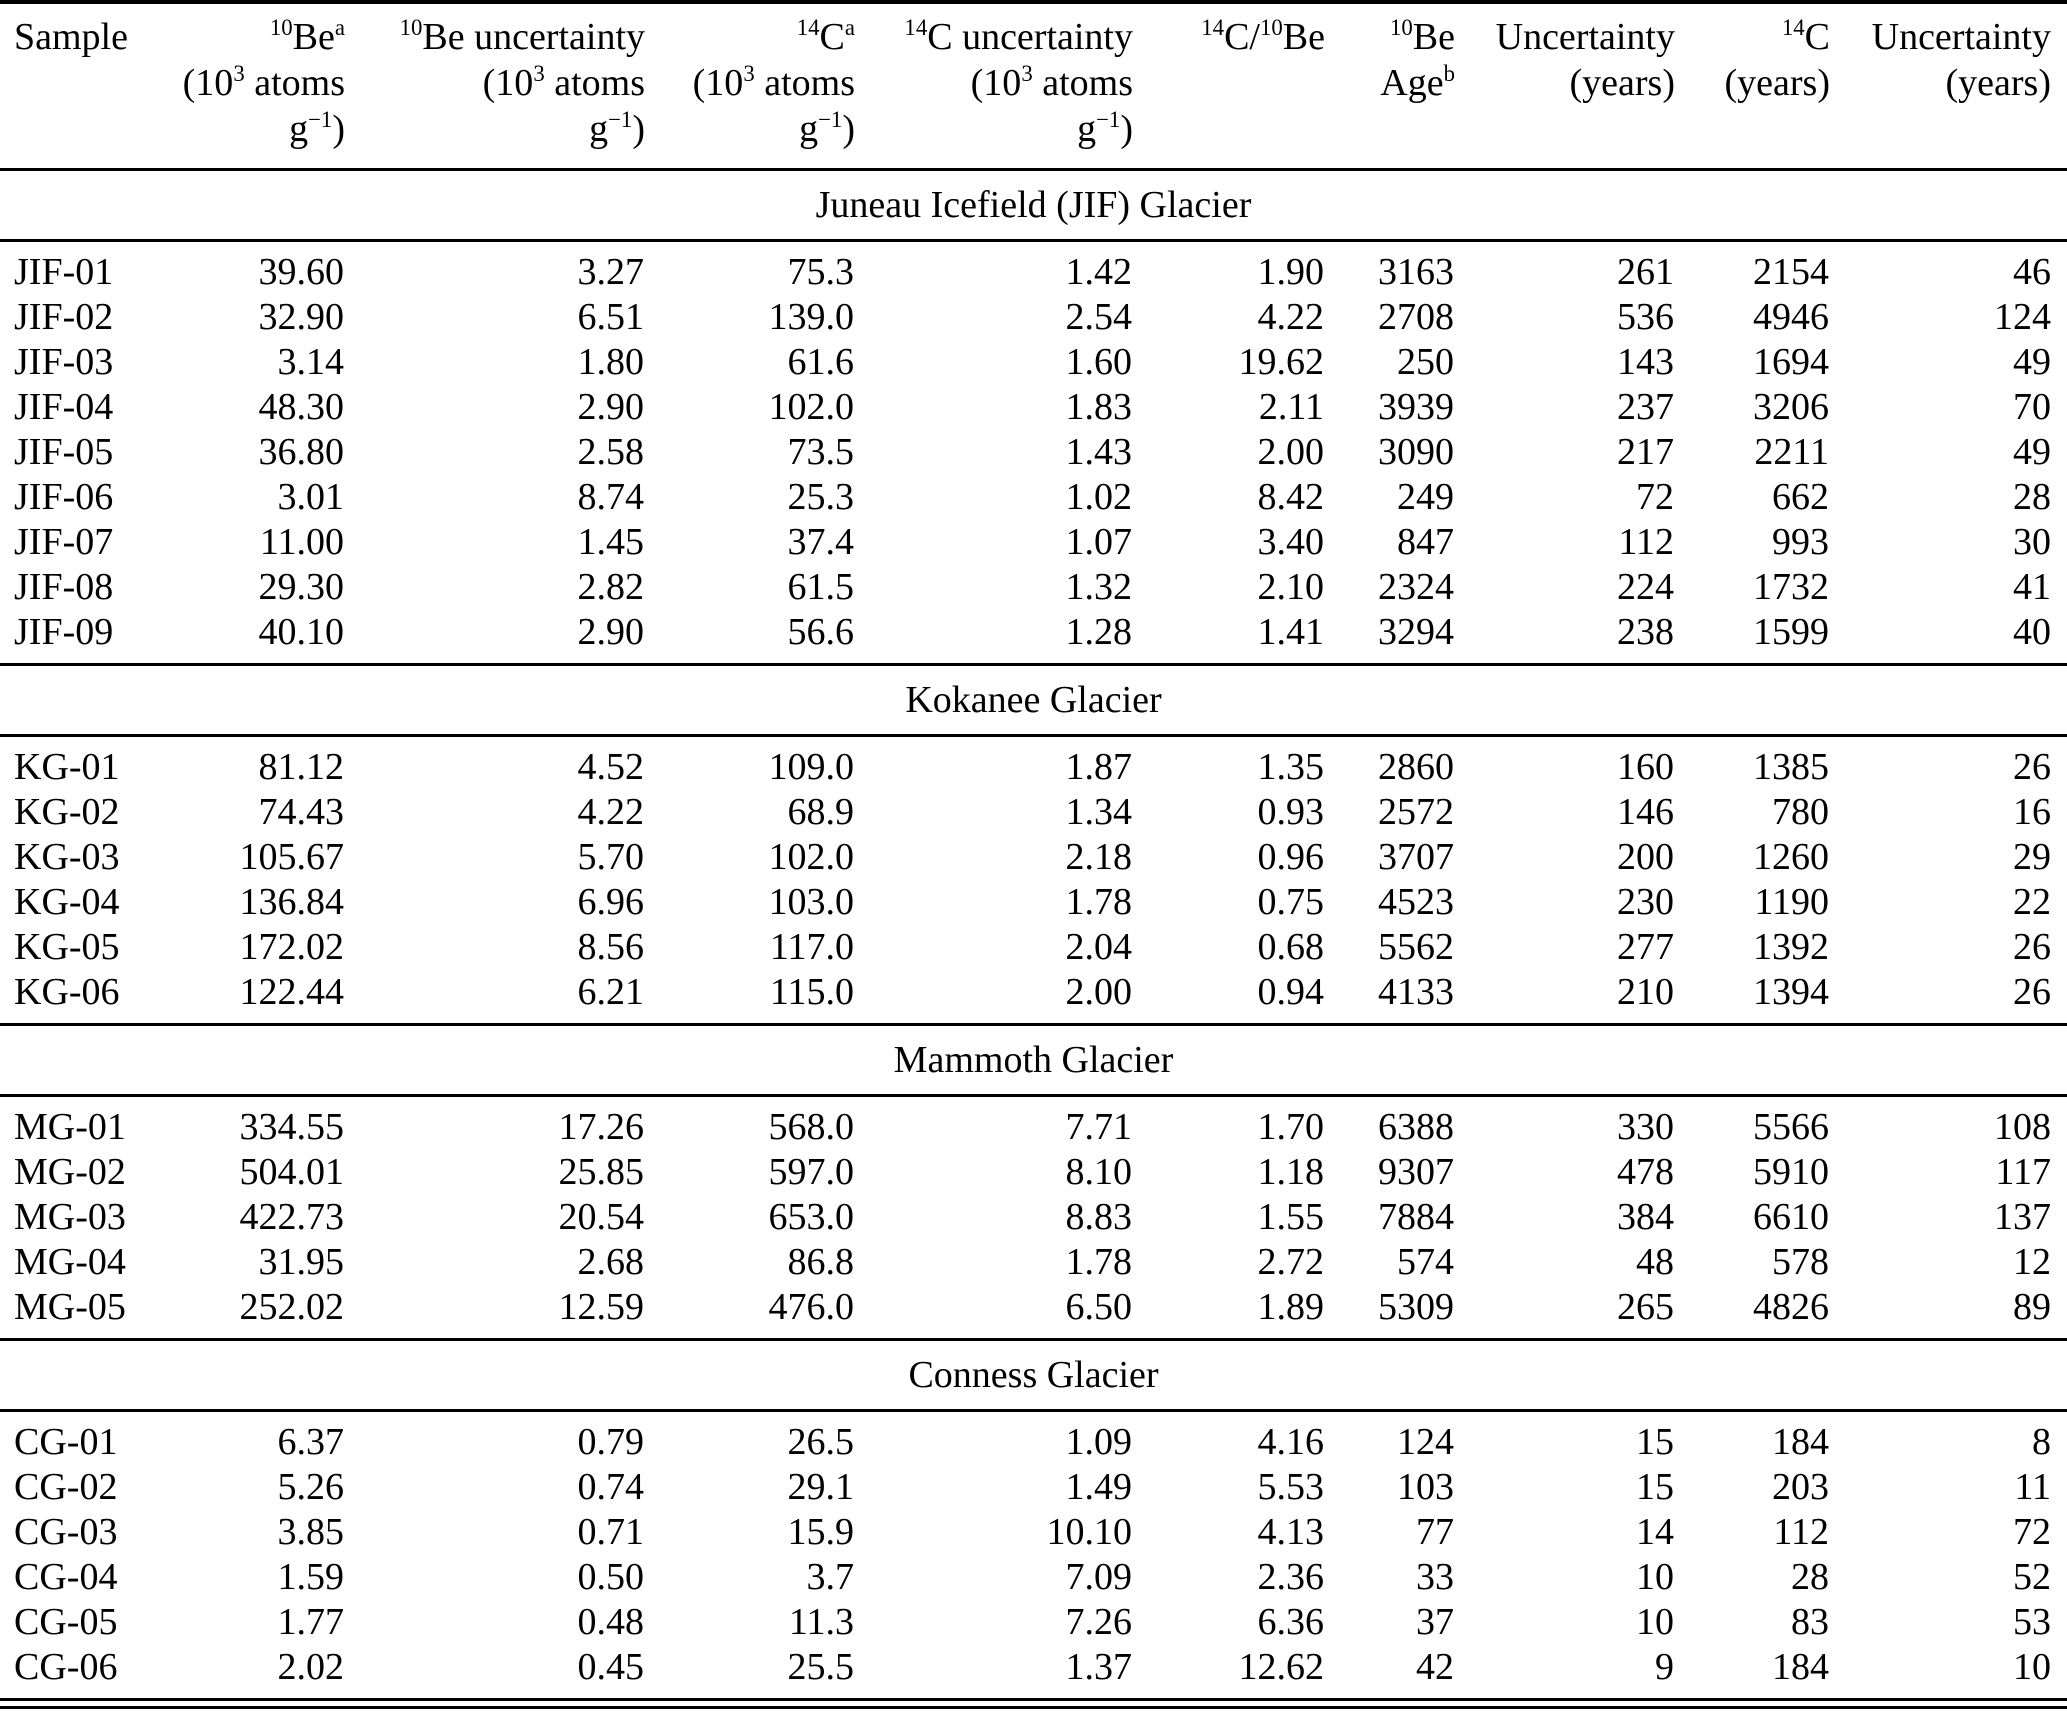 This screenshot has width=2067, height=1713. Describe the element at coordinates (2022, 1127) in the screenshot. I see `value-cell: 108` at that location.